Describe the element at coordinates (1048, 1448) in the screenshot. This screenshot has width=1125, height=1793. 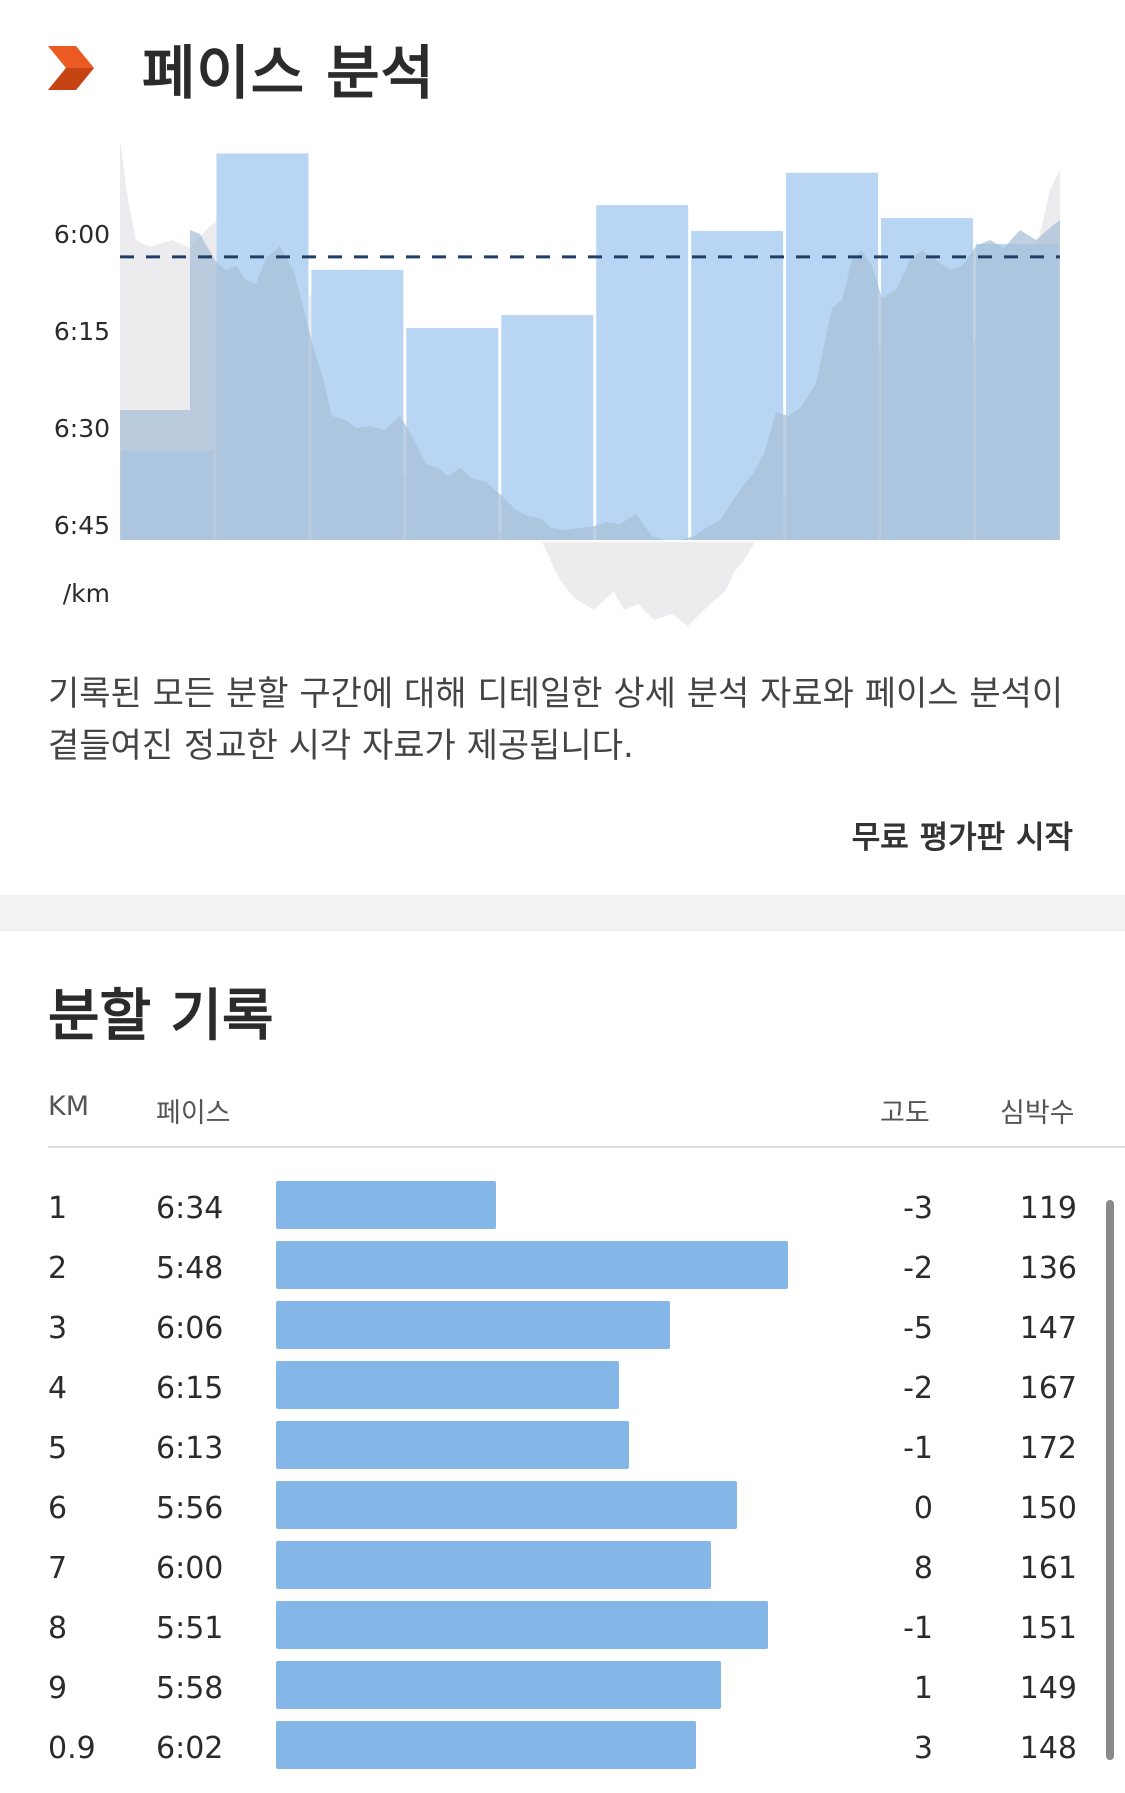
I see `split-heart-rate: 172` at that location.